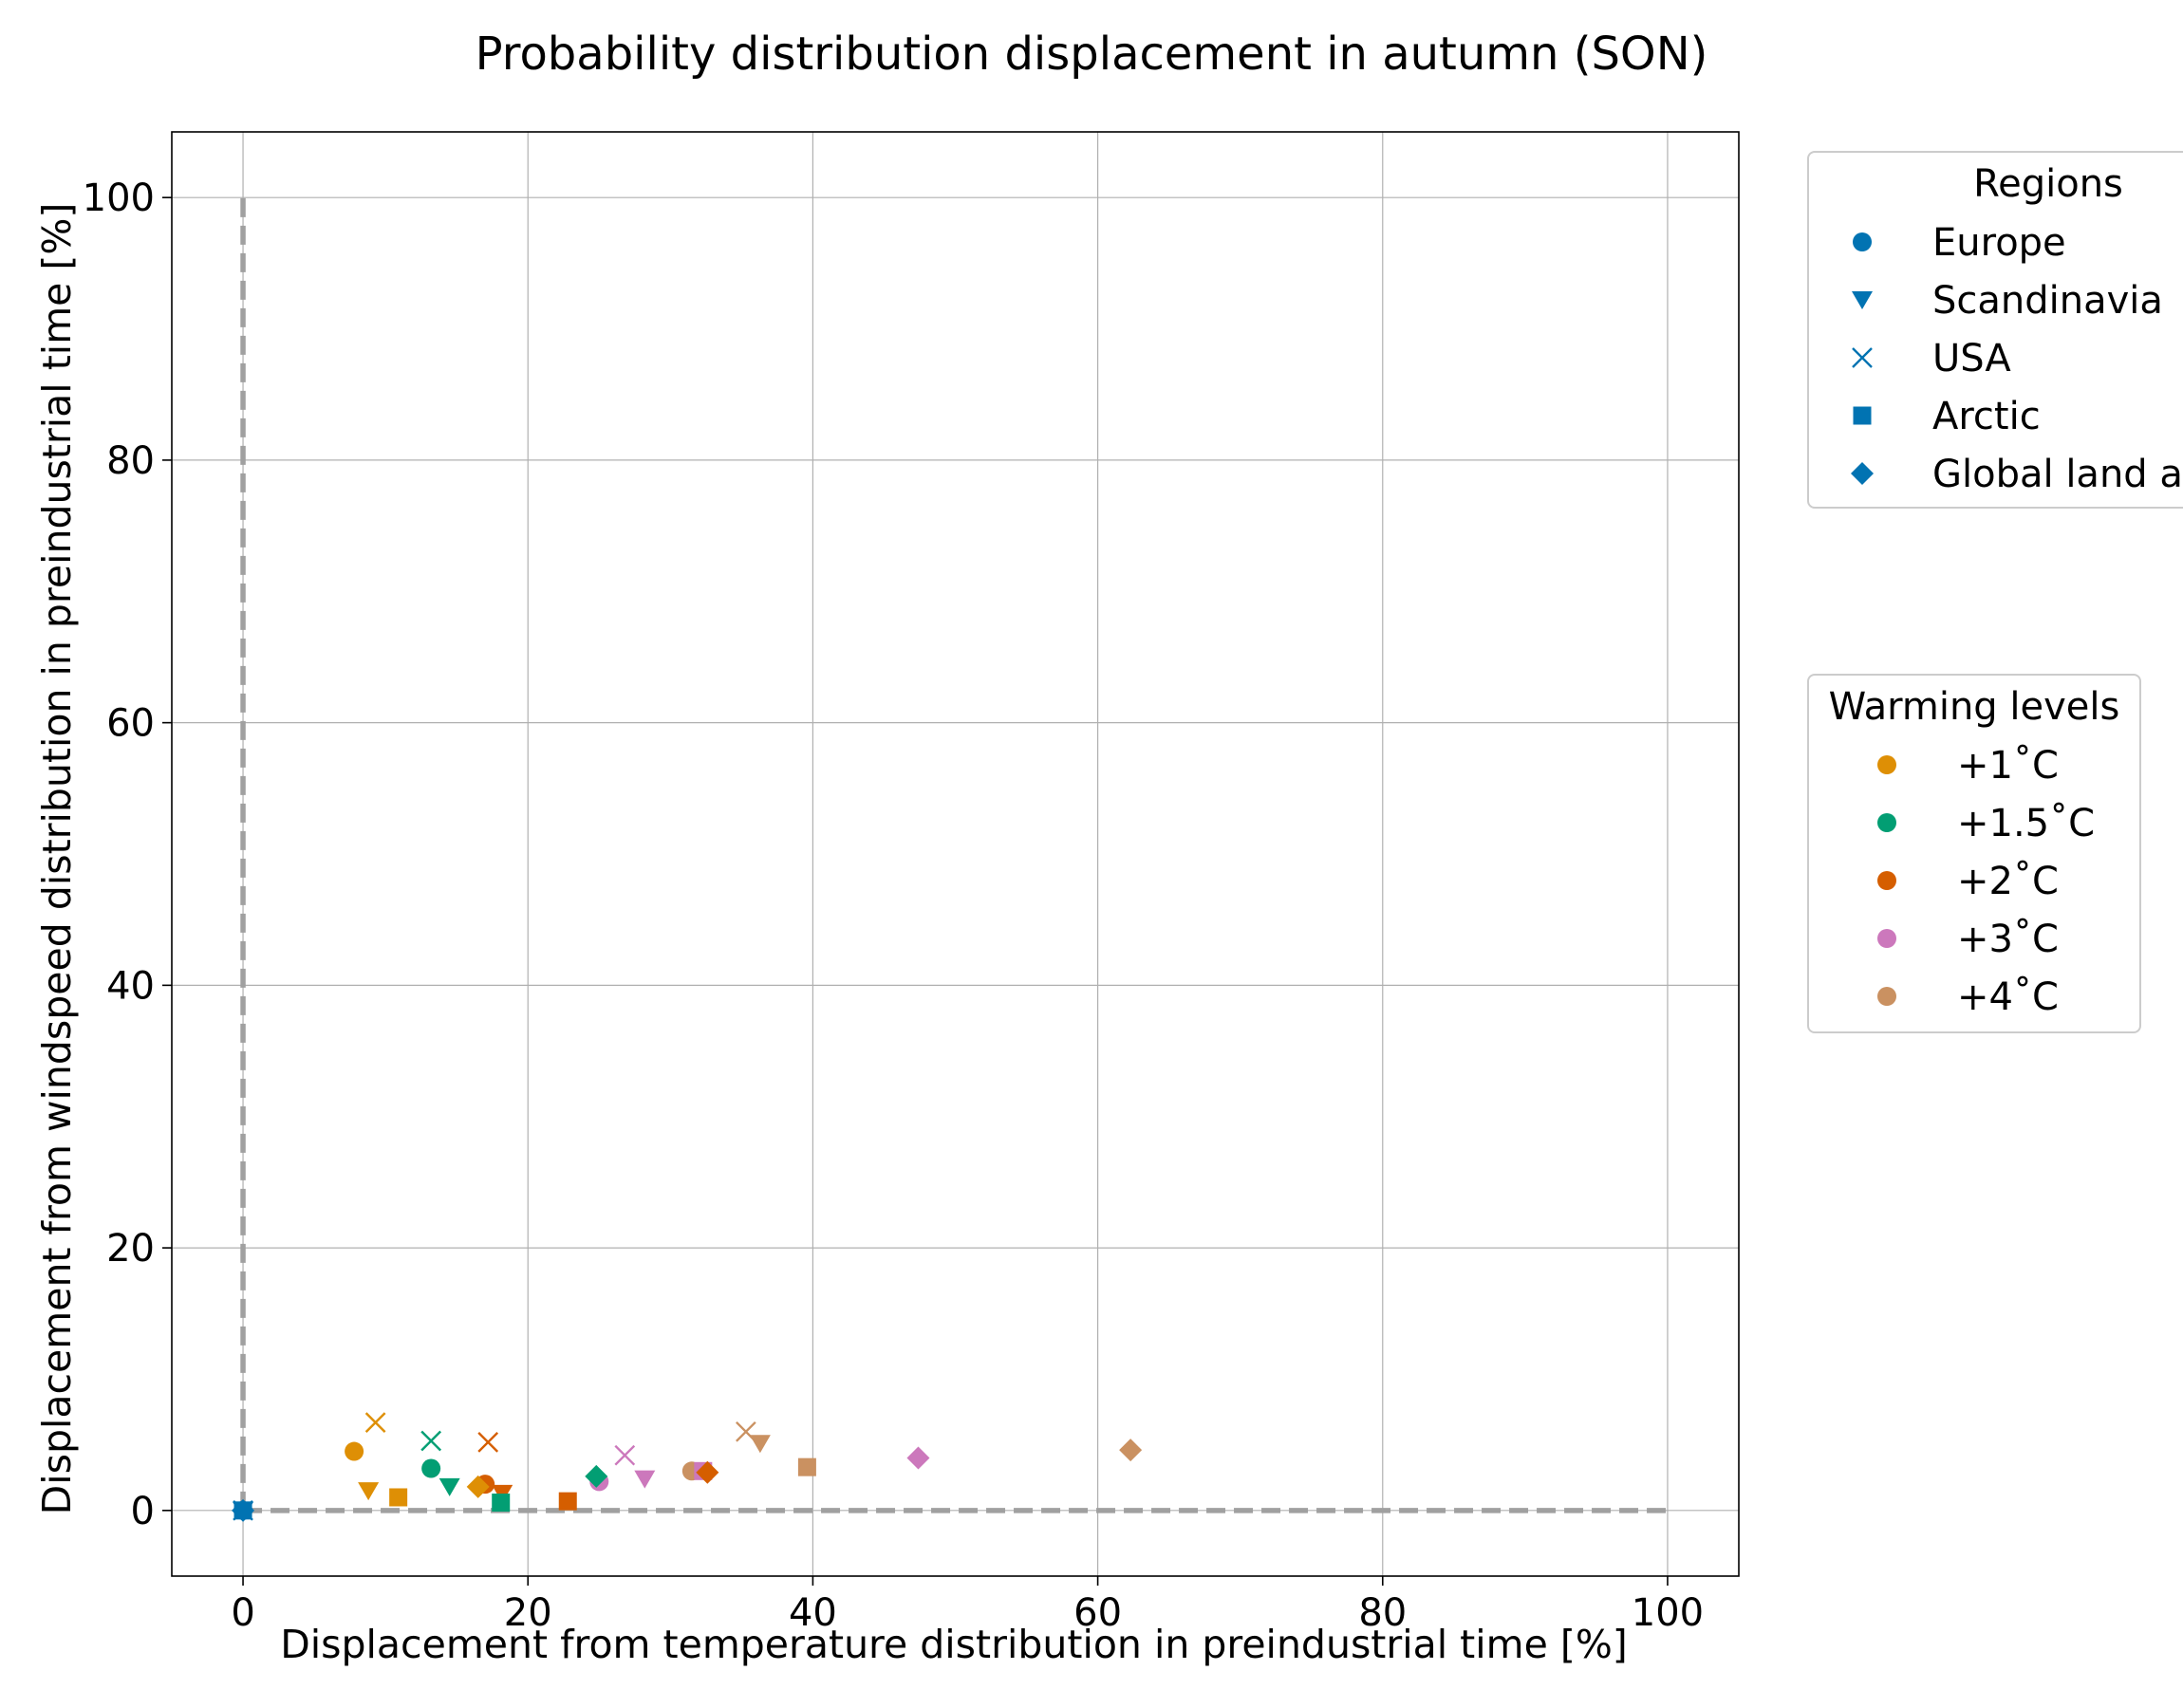 The image size is (2183, 1708). Describe the element at coordinates (1862, 300) in the screenshot. I see `legend-marker-scandinavia` at that location.